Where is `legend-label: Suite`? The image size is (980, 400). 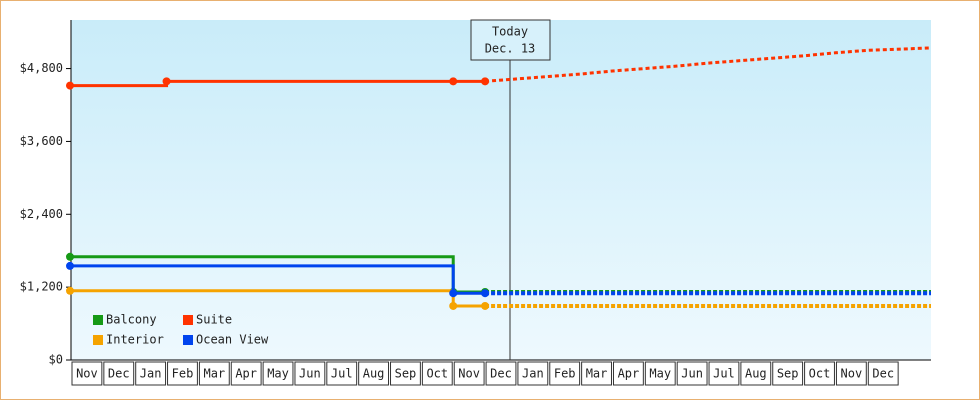 legend-label: Suite is located at coordinates (214, 320).